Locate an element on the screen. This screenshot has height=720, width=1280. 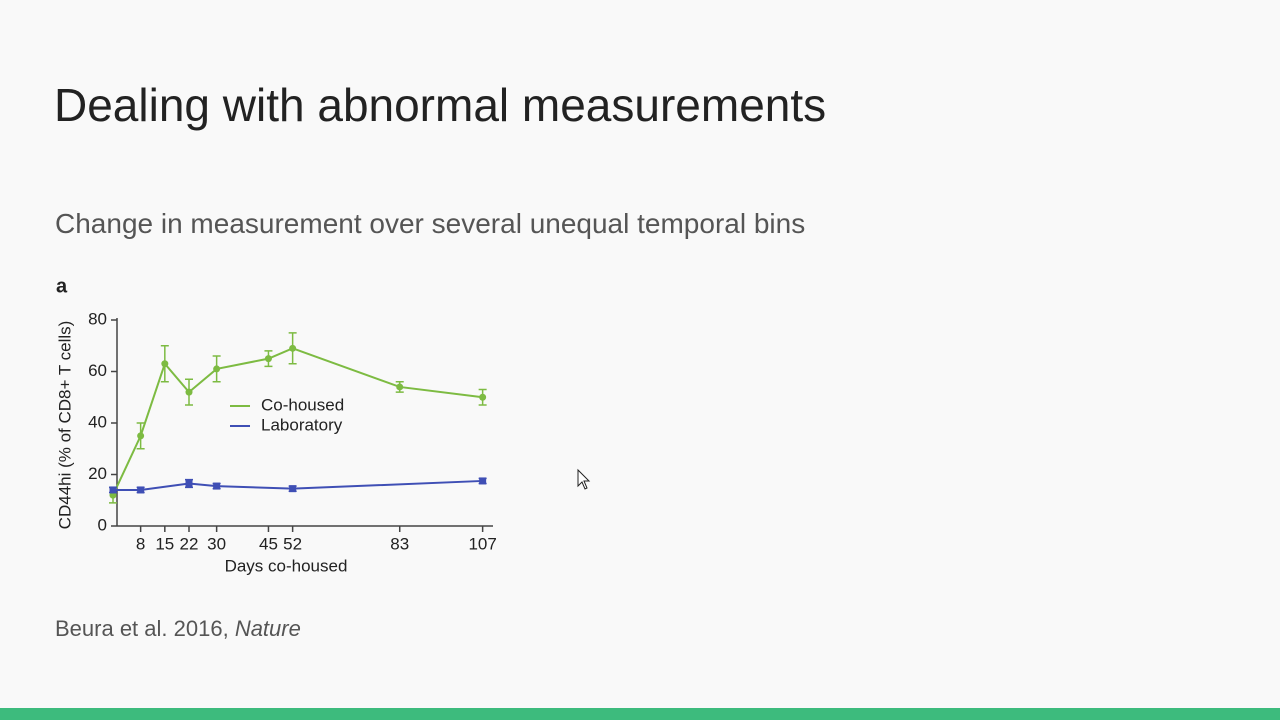
citation-journal: Nature is located at coordinates (267, 628).